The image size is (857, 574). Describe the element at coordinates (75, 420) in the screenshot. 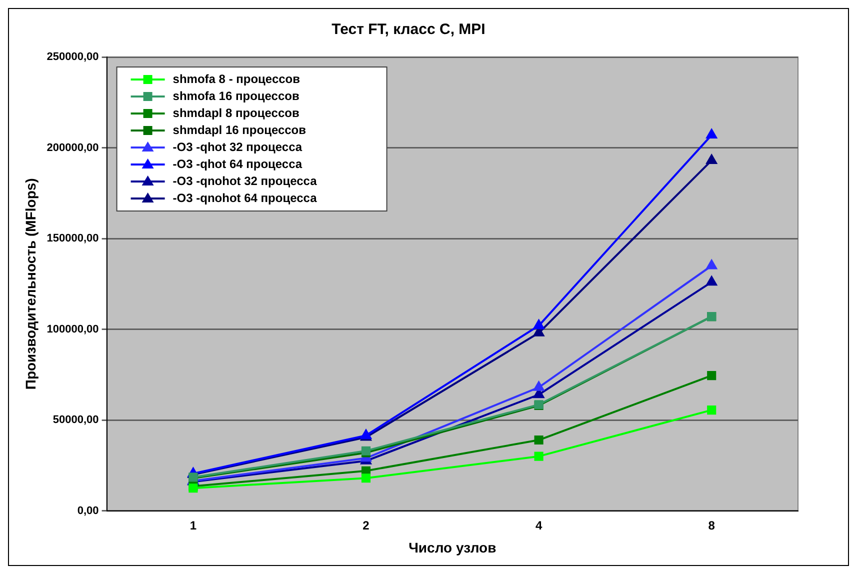

I see `y-tick-label: 50000,00` at that location.